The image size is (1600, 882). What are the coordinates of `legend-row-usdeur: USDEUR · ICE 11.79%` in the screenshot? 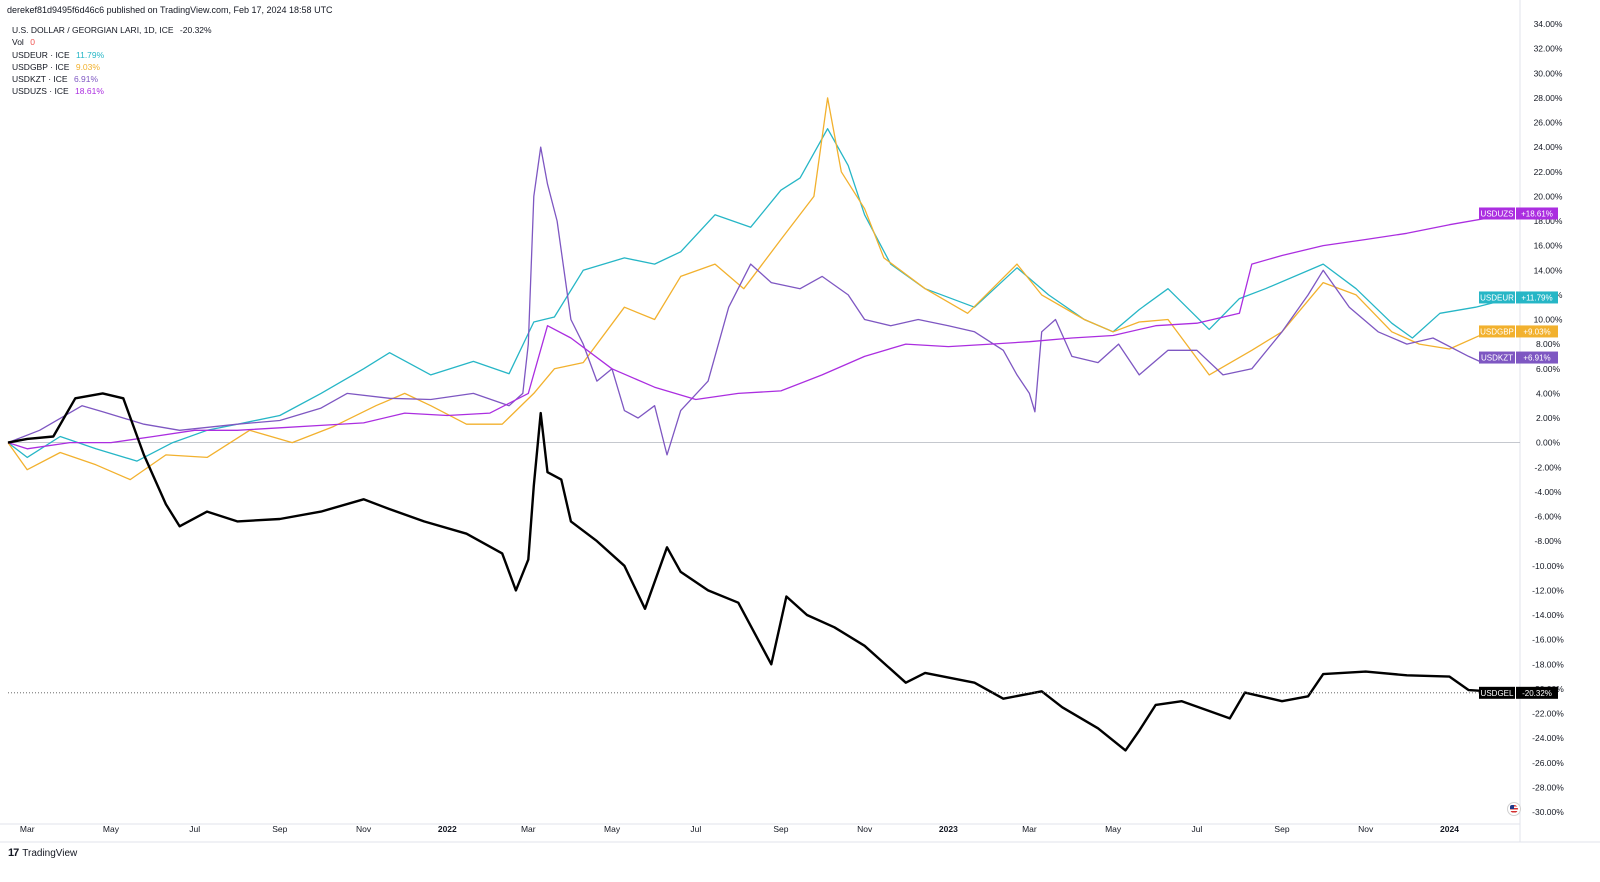 It's located at (112, 55).